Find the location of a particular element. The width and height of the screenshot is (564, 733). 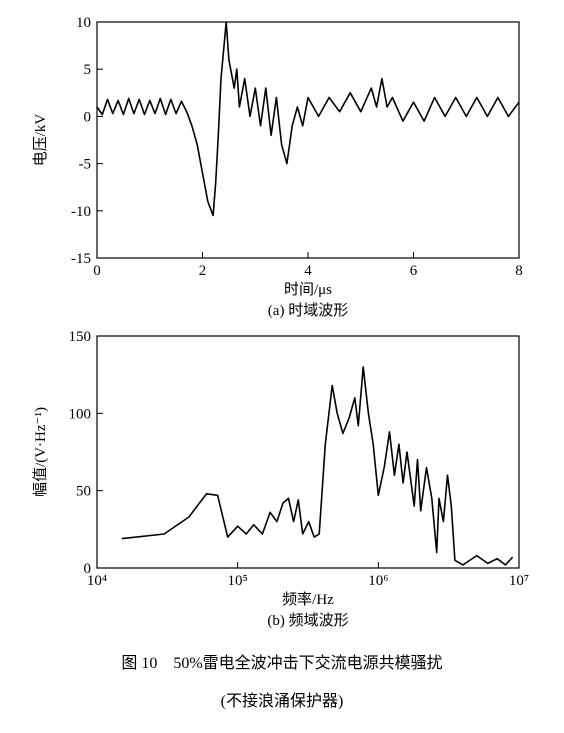

x-tick-label: 10⁵ is located at coordinates (238, 581).